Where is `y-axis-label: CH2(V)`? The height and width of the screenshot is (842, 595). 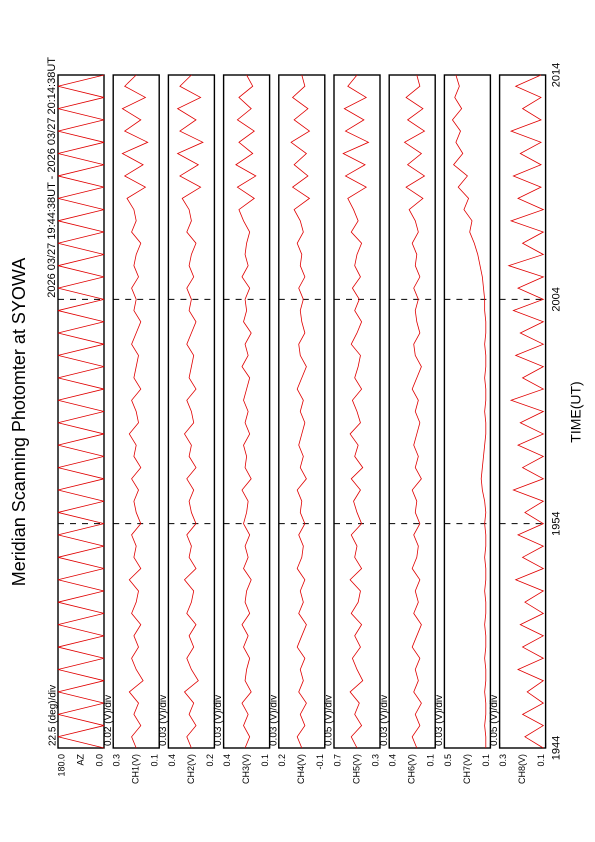 y-axis-label: CH2(V) is located at coordinates (191, 769).